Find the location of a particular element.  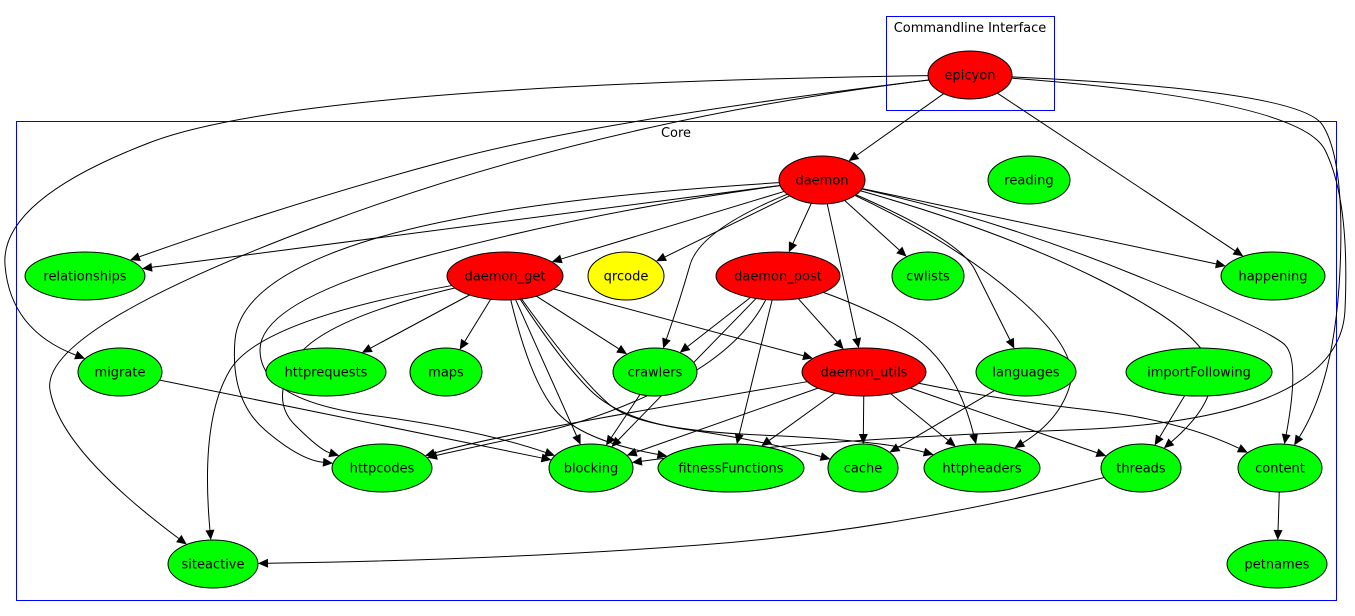

node-label: qrcode is located at coordinates (626, 277).